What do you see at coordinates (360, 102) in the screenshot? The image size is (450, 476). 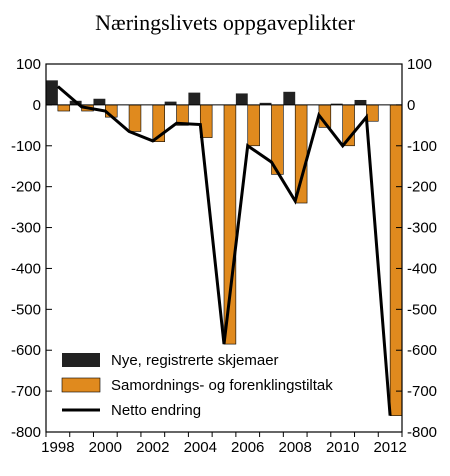 I see `bar-new-forms-2011` at bounding box center [360, 102].